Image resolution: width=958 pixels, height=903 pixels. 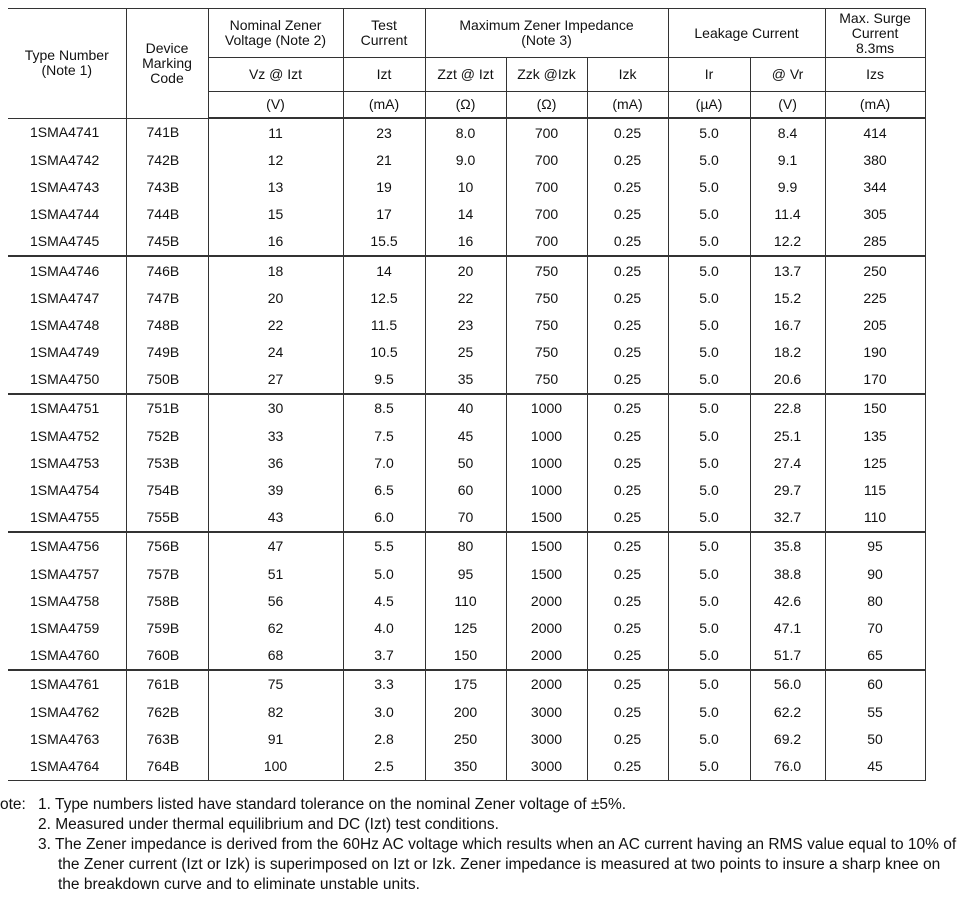 I want to click on table-cell: 45, so click(x=875, y=766).